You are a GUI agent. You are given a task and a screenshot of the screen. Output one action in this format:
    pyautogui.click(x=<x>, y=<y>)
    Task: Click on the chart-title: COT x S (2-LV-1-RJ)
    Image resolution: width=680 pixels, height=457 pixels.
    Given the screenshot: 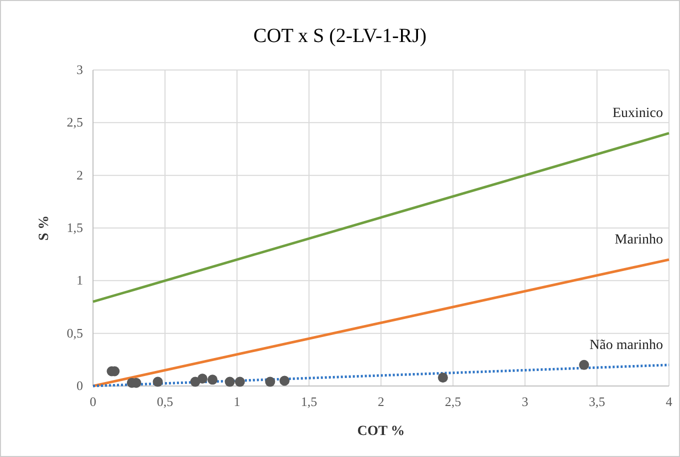 What is the action you would take?
    pyautogui.click(x=340, y=36)
    